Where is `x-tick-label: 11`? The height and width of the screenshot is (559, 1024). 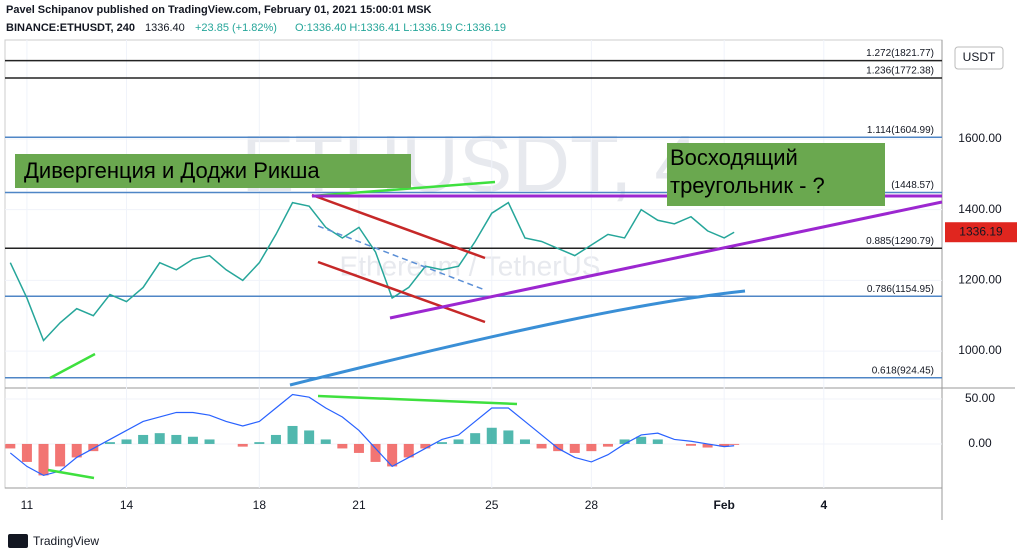 x-tick-label: 11 is located at coordinates (27, 505).